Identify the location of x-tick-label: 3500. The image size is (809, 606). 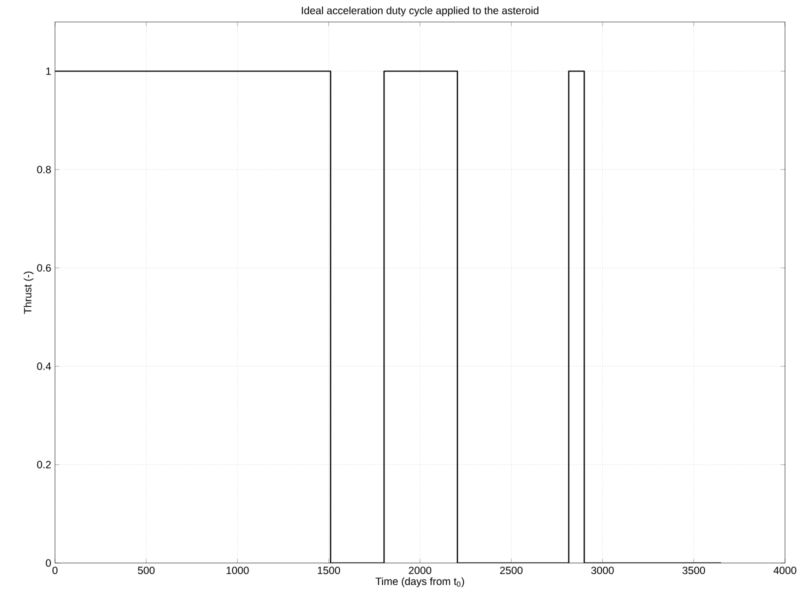
(694, 570).